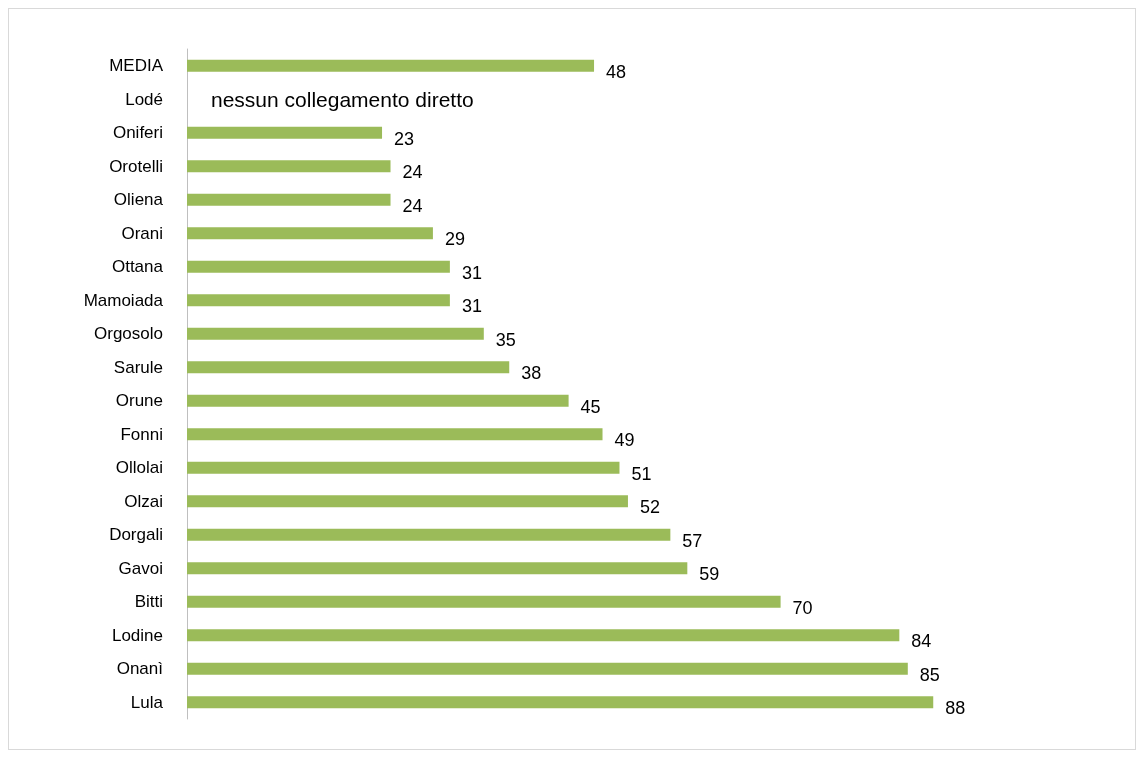 This screenshot has height=758, width=1144. What do you see at coordinates (148, 602) in the screenshot?
I see `y-tick-label: Bitti` at bounding box center [148, 602].